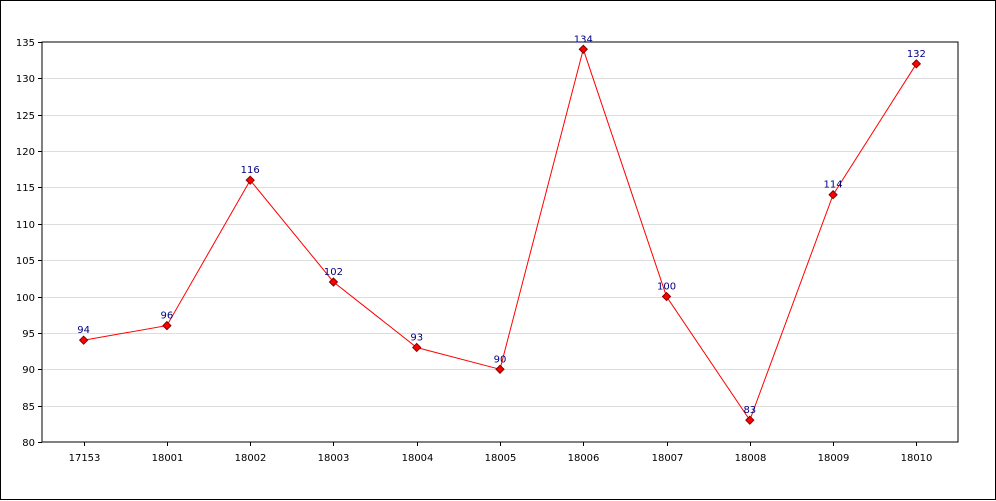 The image size is (996, 501). Describe the element at coordinates (25, 298) in the screenshot. I see `y-tick-label: 100` at that location.